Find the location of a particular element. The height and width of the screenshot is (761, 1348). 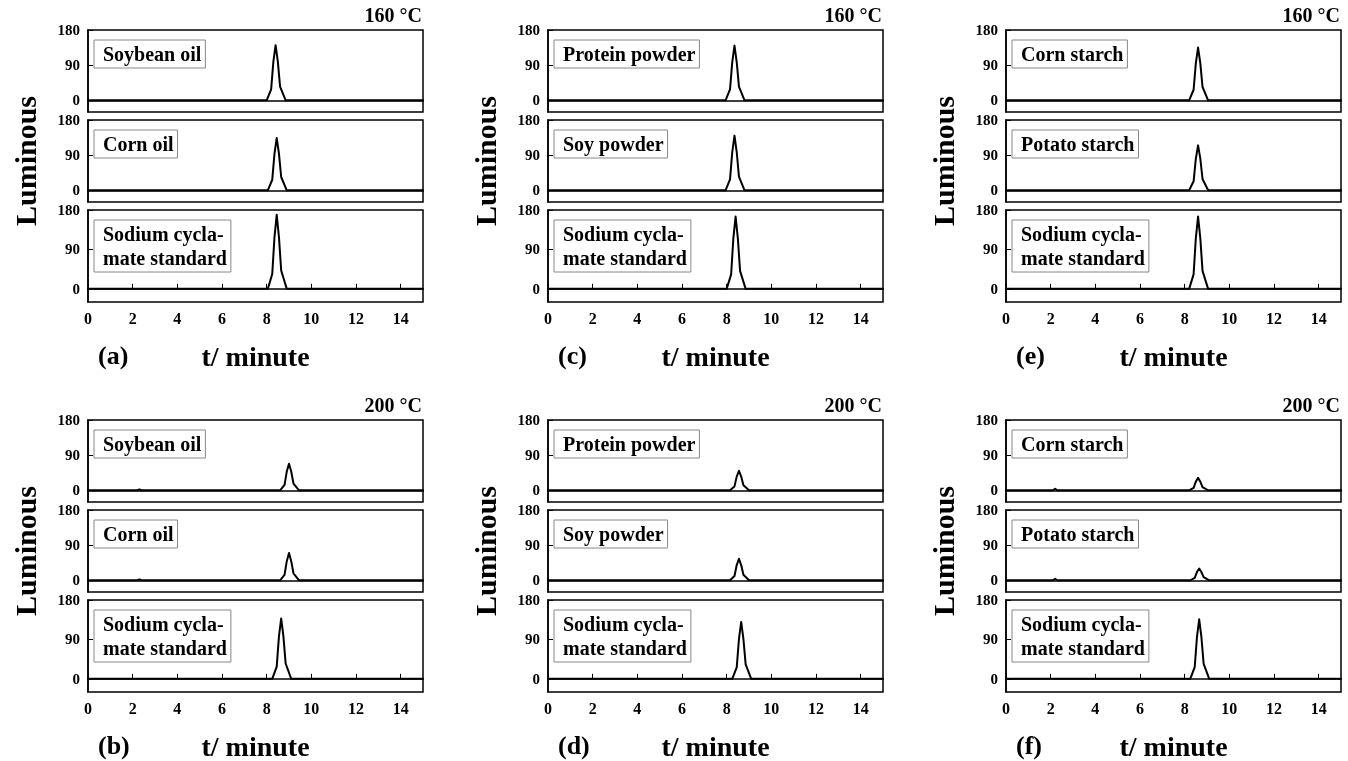

text: (a) is located at coordinates (113, 355).